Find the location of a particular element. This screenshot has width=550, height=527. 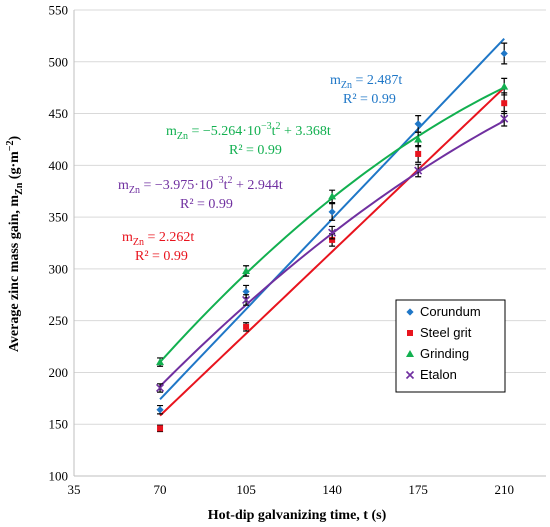

x-tick-label: 35 is located at coordinates (74, 489).